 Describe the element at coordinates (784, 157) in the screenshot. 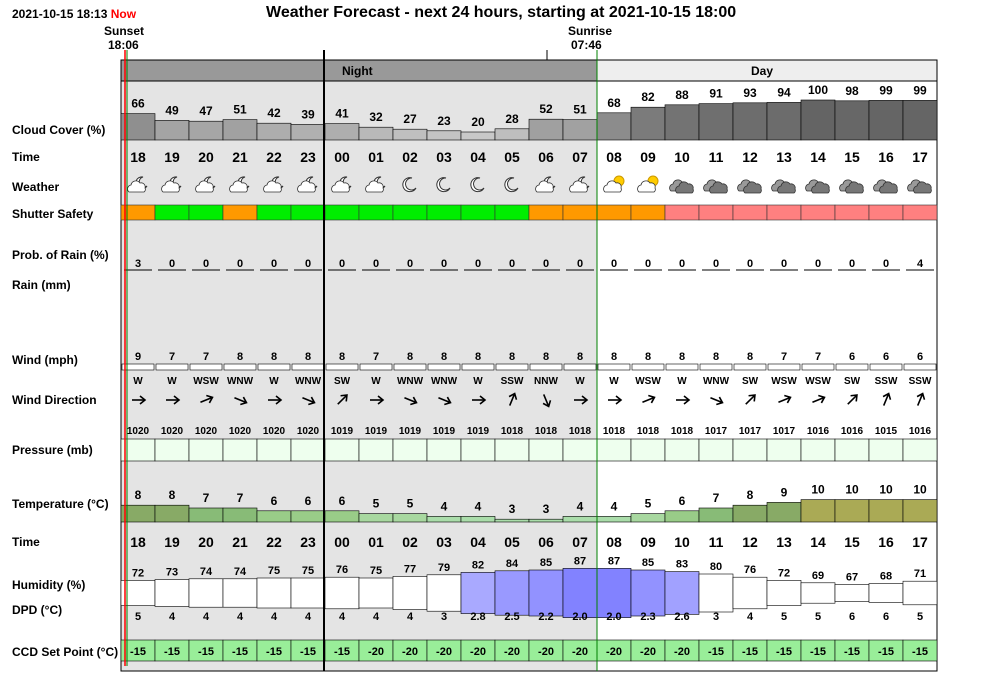

I see `time-cell: 13` at that location.